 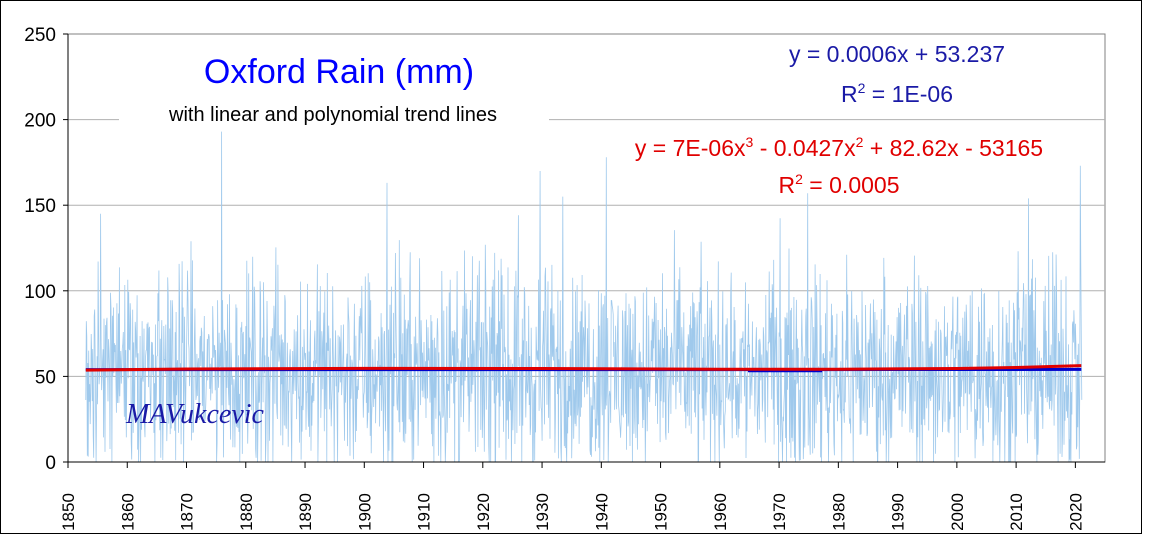 What do you see at coordinates (187, 512) in the screenshot?
I see `x-tick-label-1870: 1870` at bounding box center [187, 512].